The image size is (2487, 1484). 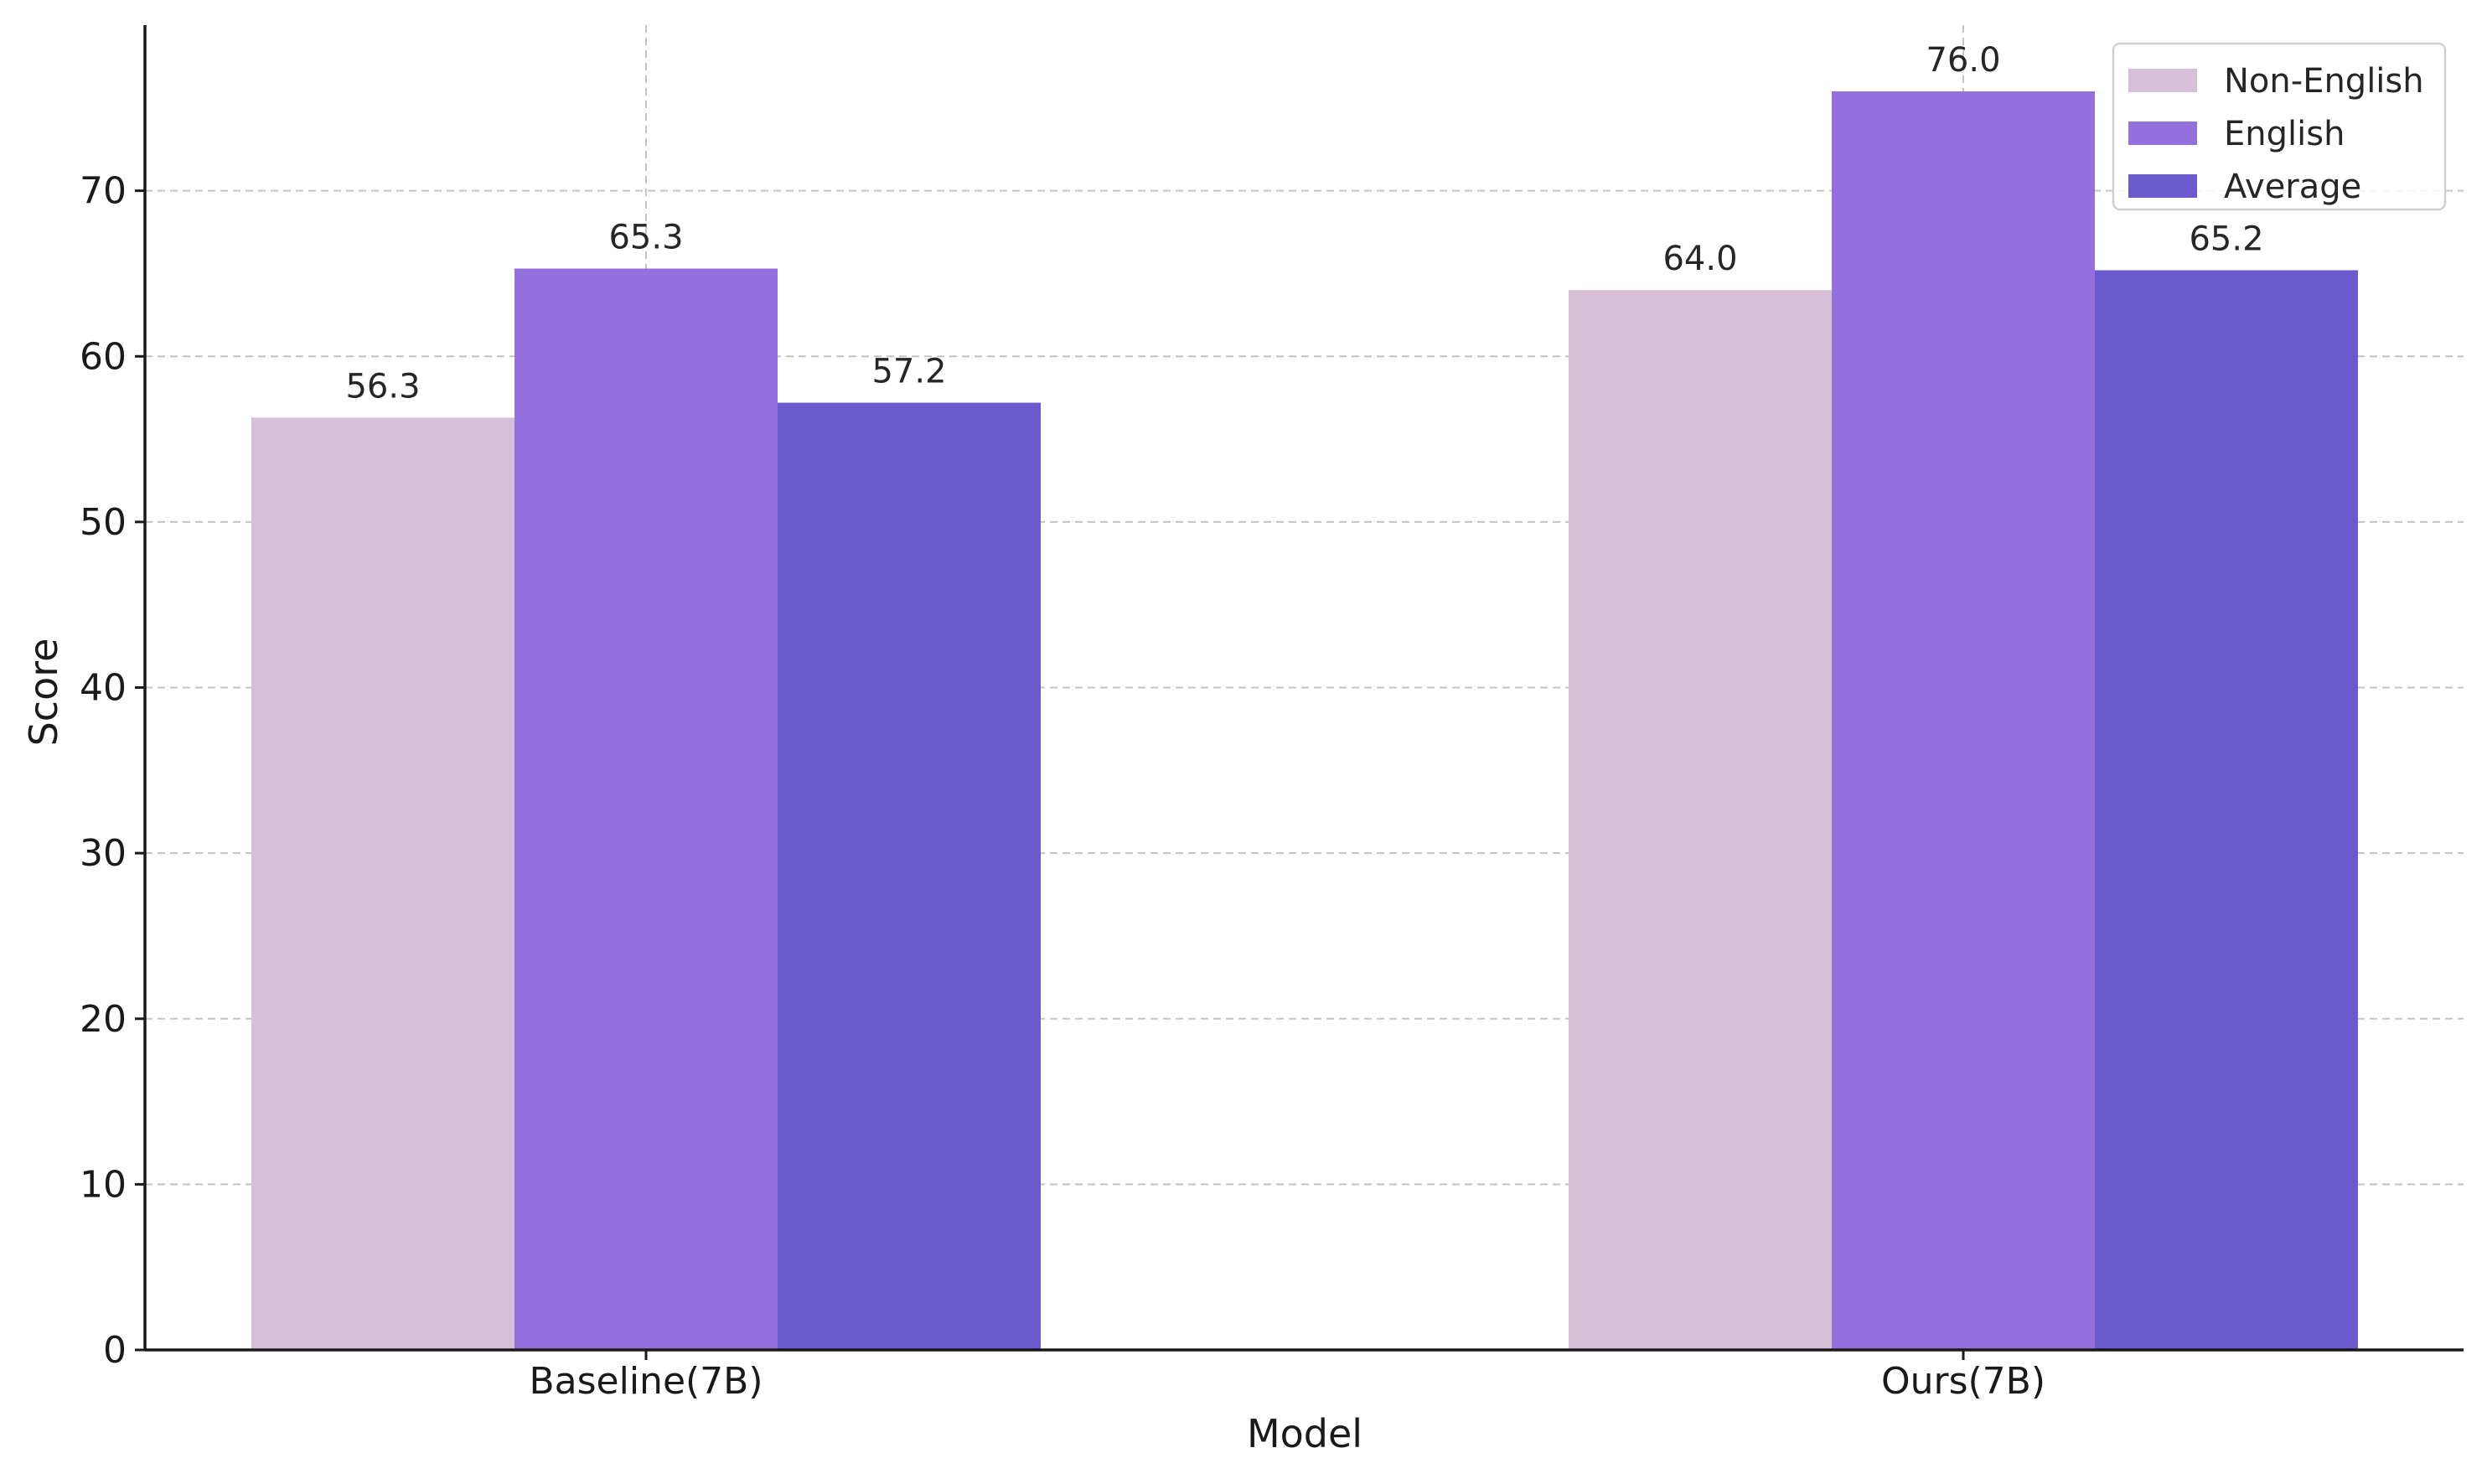 What do you see at coordinates (104, 1184) in the screenshot?
I see `y-tick-label: 10` at bounding box center [104, 1184].